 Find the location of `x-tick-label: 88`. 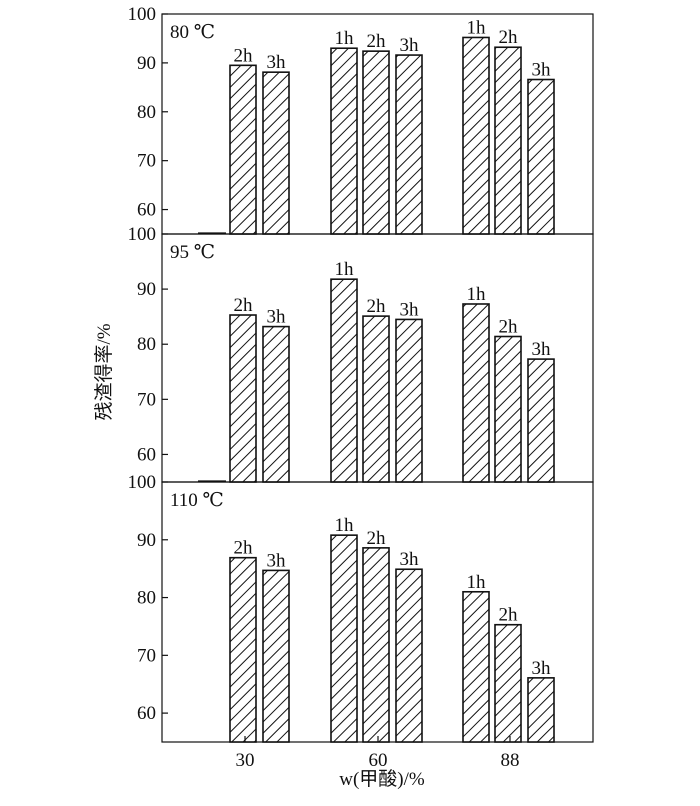

x-tick-label: 88 is located at coordinates (510, 760).